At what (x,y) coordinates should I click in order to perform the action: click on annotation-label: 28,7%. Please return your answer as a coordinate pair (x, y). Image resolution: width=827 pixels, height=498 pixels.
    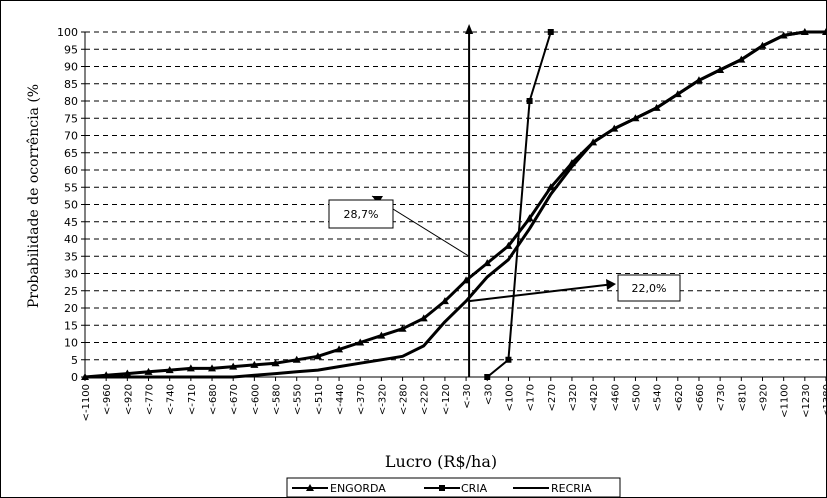
    Looking at the image, I should click on (361, 214).